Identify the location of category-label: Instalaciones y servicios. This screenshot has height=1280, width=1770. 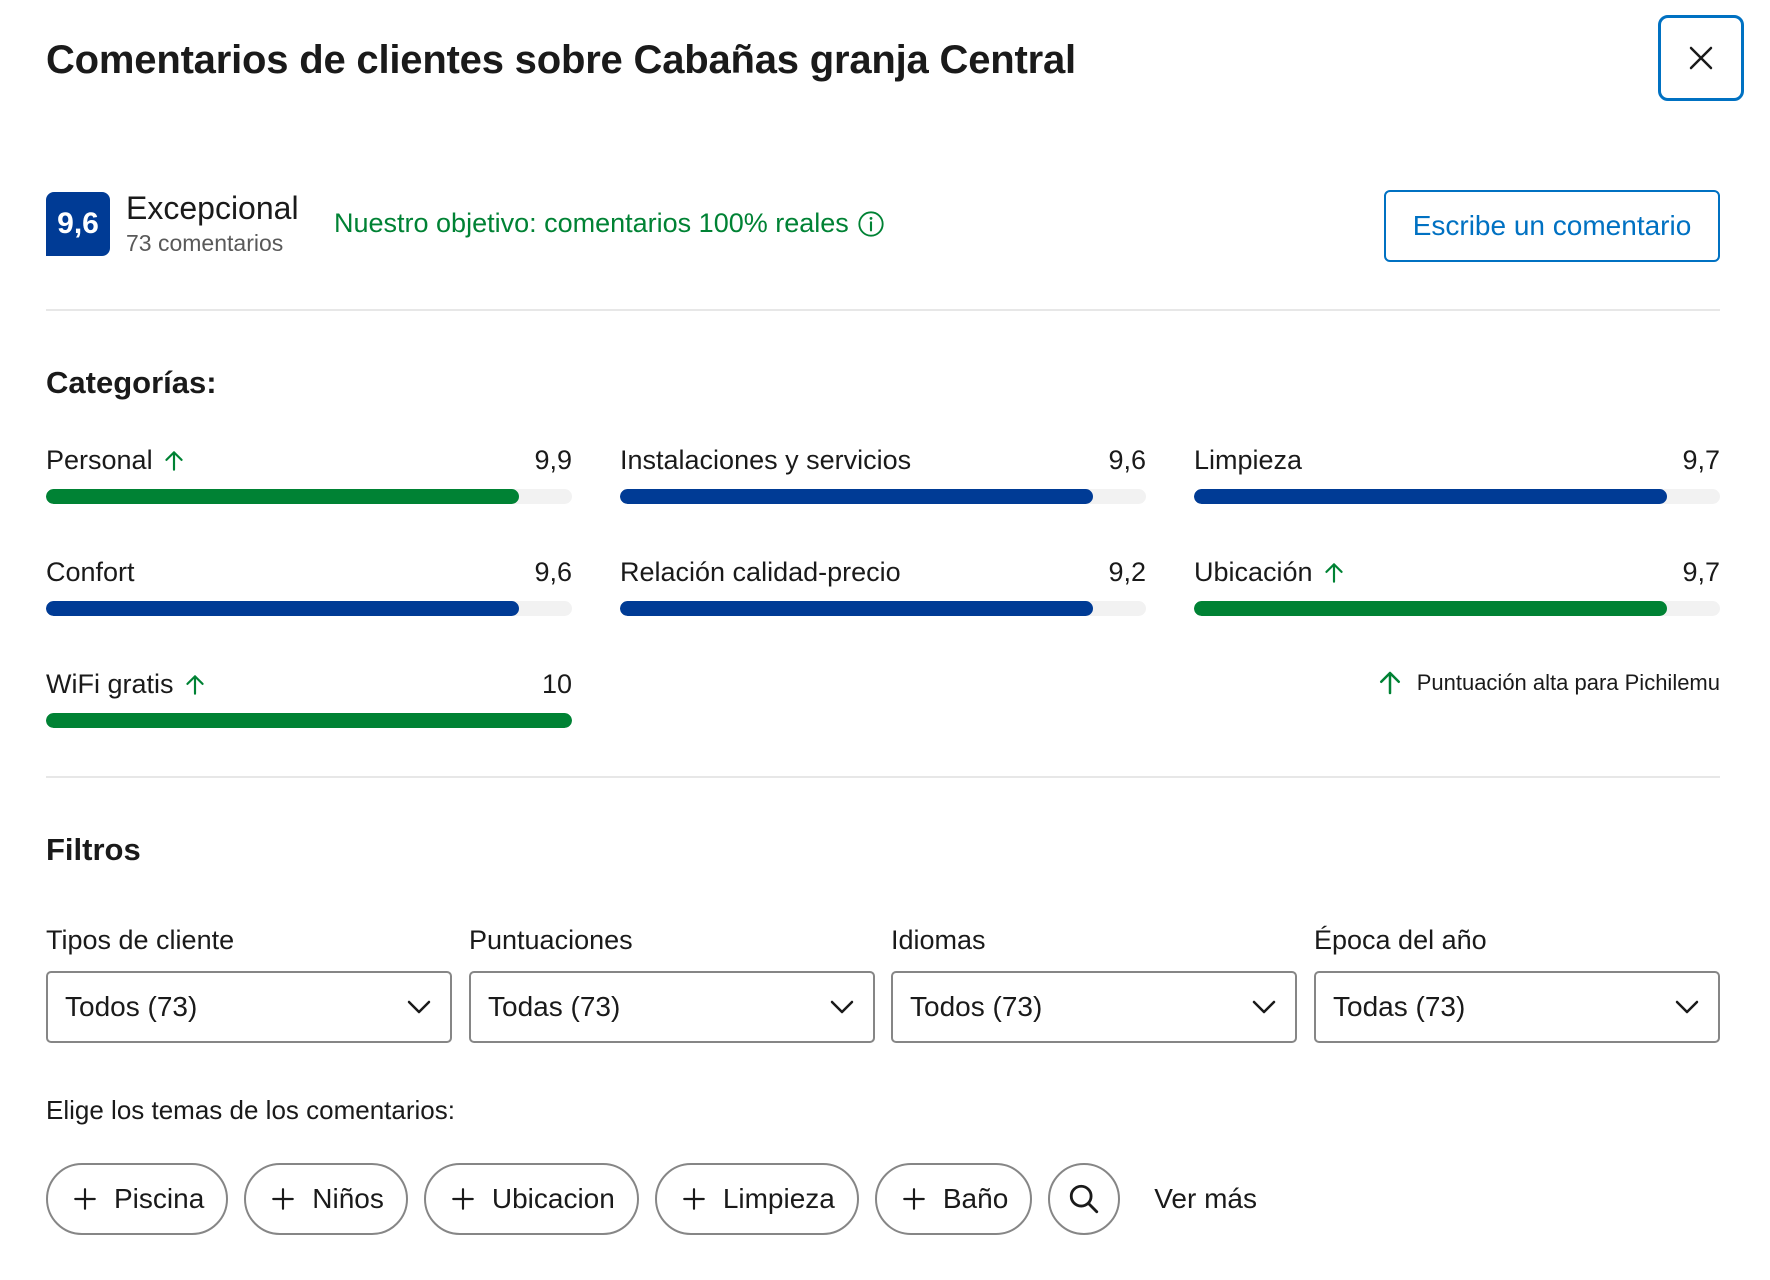
(765, 460).